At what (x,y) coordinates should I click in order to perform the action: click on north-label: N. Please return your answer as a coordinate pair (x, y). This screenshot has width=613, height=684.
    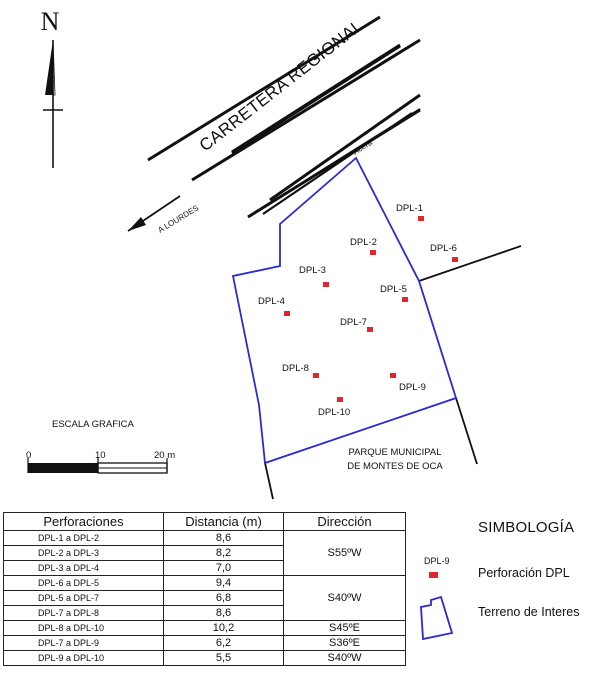
    Looking at the image, I should click on (50, 21).